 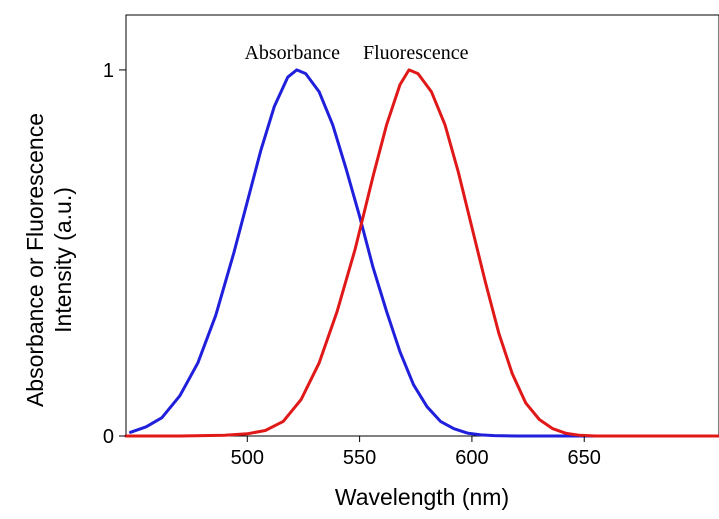 What do you see at coordinates (359, 458) in the screenshot?
I see `x-tick-label: 550` at bounding box center [359, 458].